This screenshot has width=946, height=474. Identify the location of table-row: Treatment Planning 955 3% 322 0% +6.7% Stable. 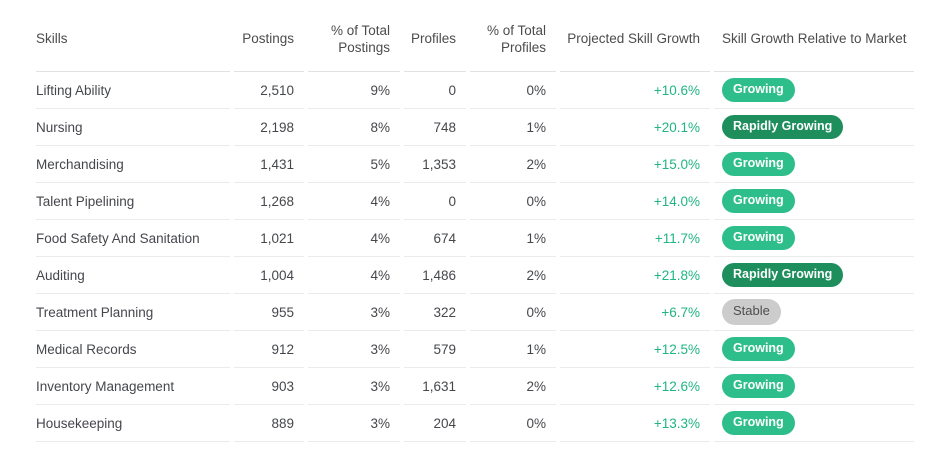
(475, 312).